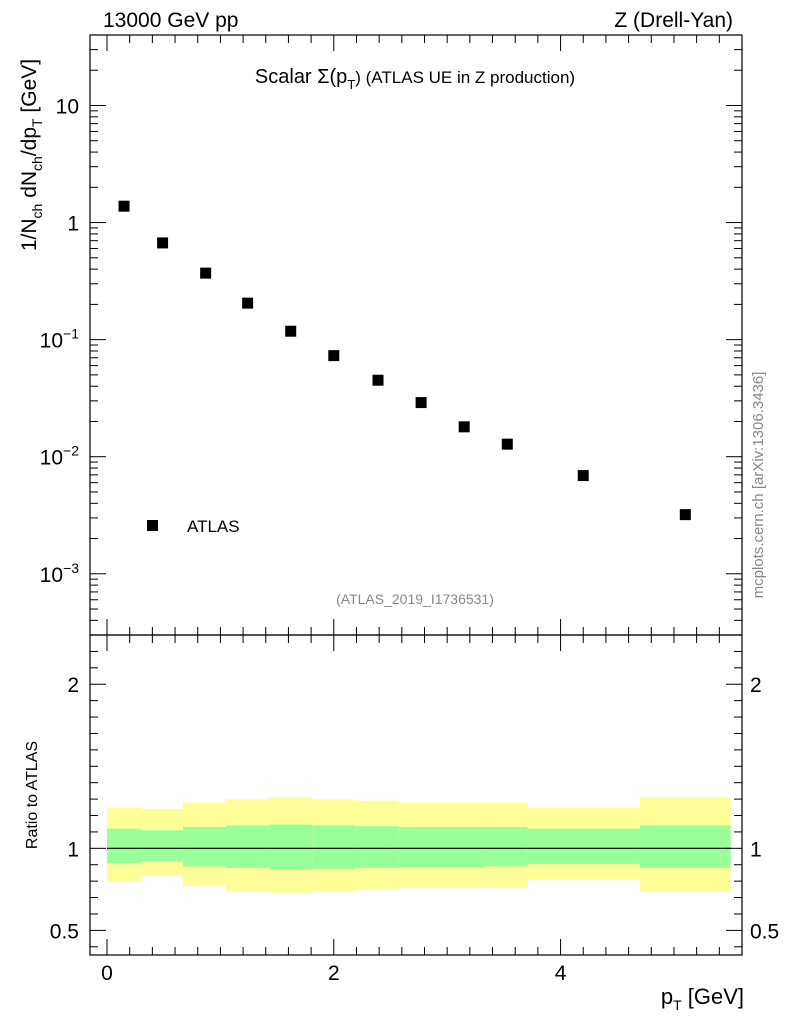 This screenshot has width=786, height=1029. What do you see at coordinates (286, 77) in the screenshot?
I see `title-prefix: Scalar` at bounding box center [286, 77].